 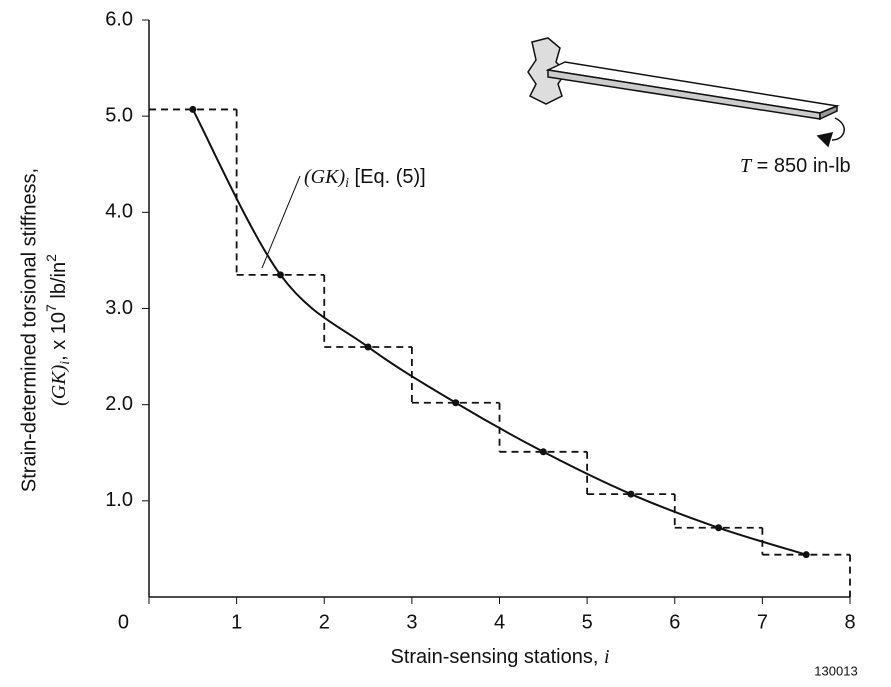 I want to click on y-tick-label: 1.0, so click(x=119, y=500).